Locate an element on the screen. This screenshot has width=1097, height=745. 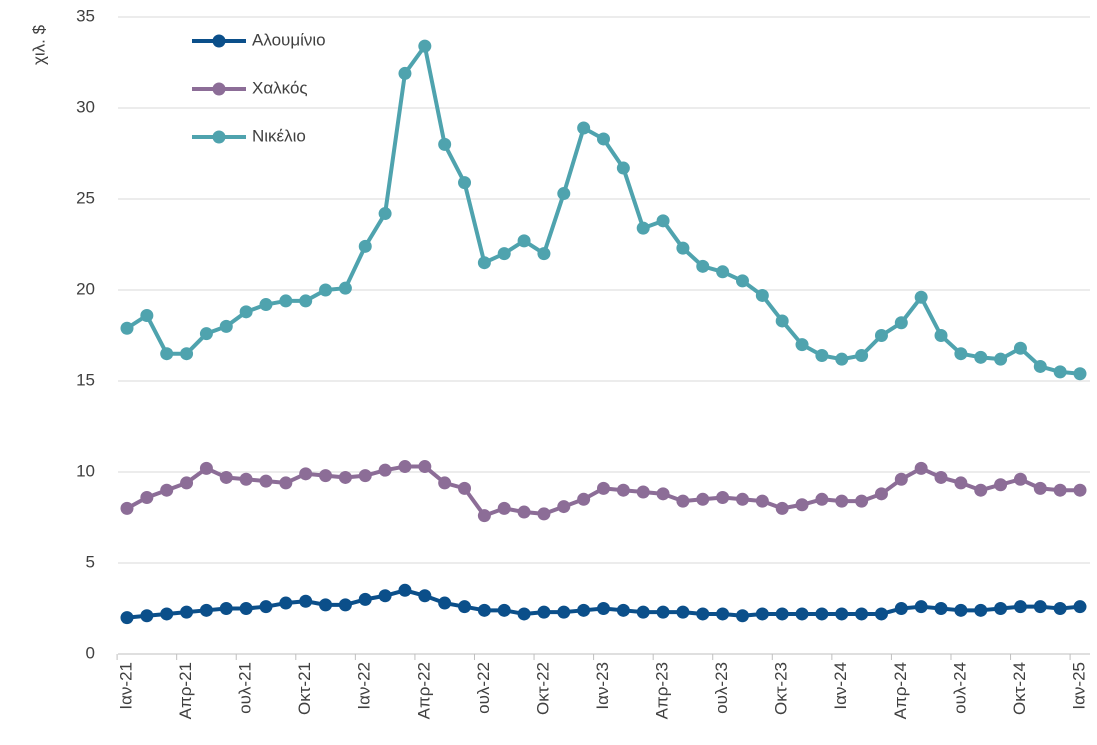
y-axis-label: χιλ. $ is located at coordinates (38, 44).